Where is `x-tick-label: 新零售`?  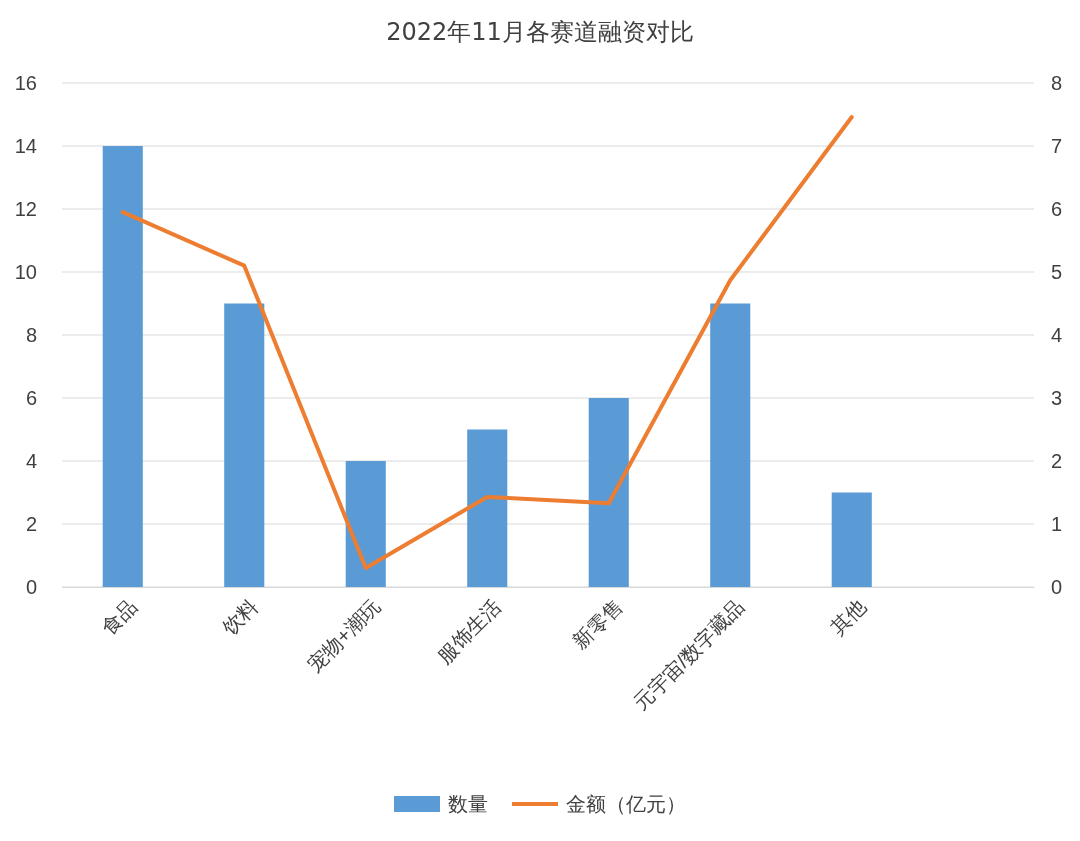
x-tick-label: 新零售 is located at coordinates (597, 624).